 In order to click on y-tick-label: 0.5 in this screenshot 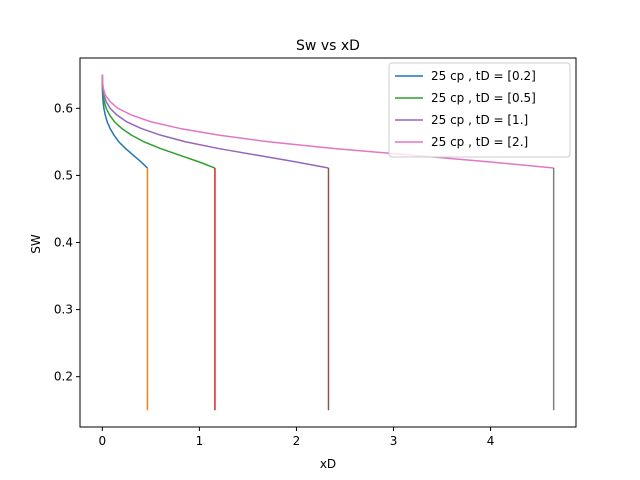, I will do `click(63, 175)`.